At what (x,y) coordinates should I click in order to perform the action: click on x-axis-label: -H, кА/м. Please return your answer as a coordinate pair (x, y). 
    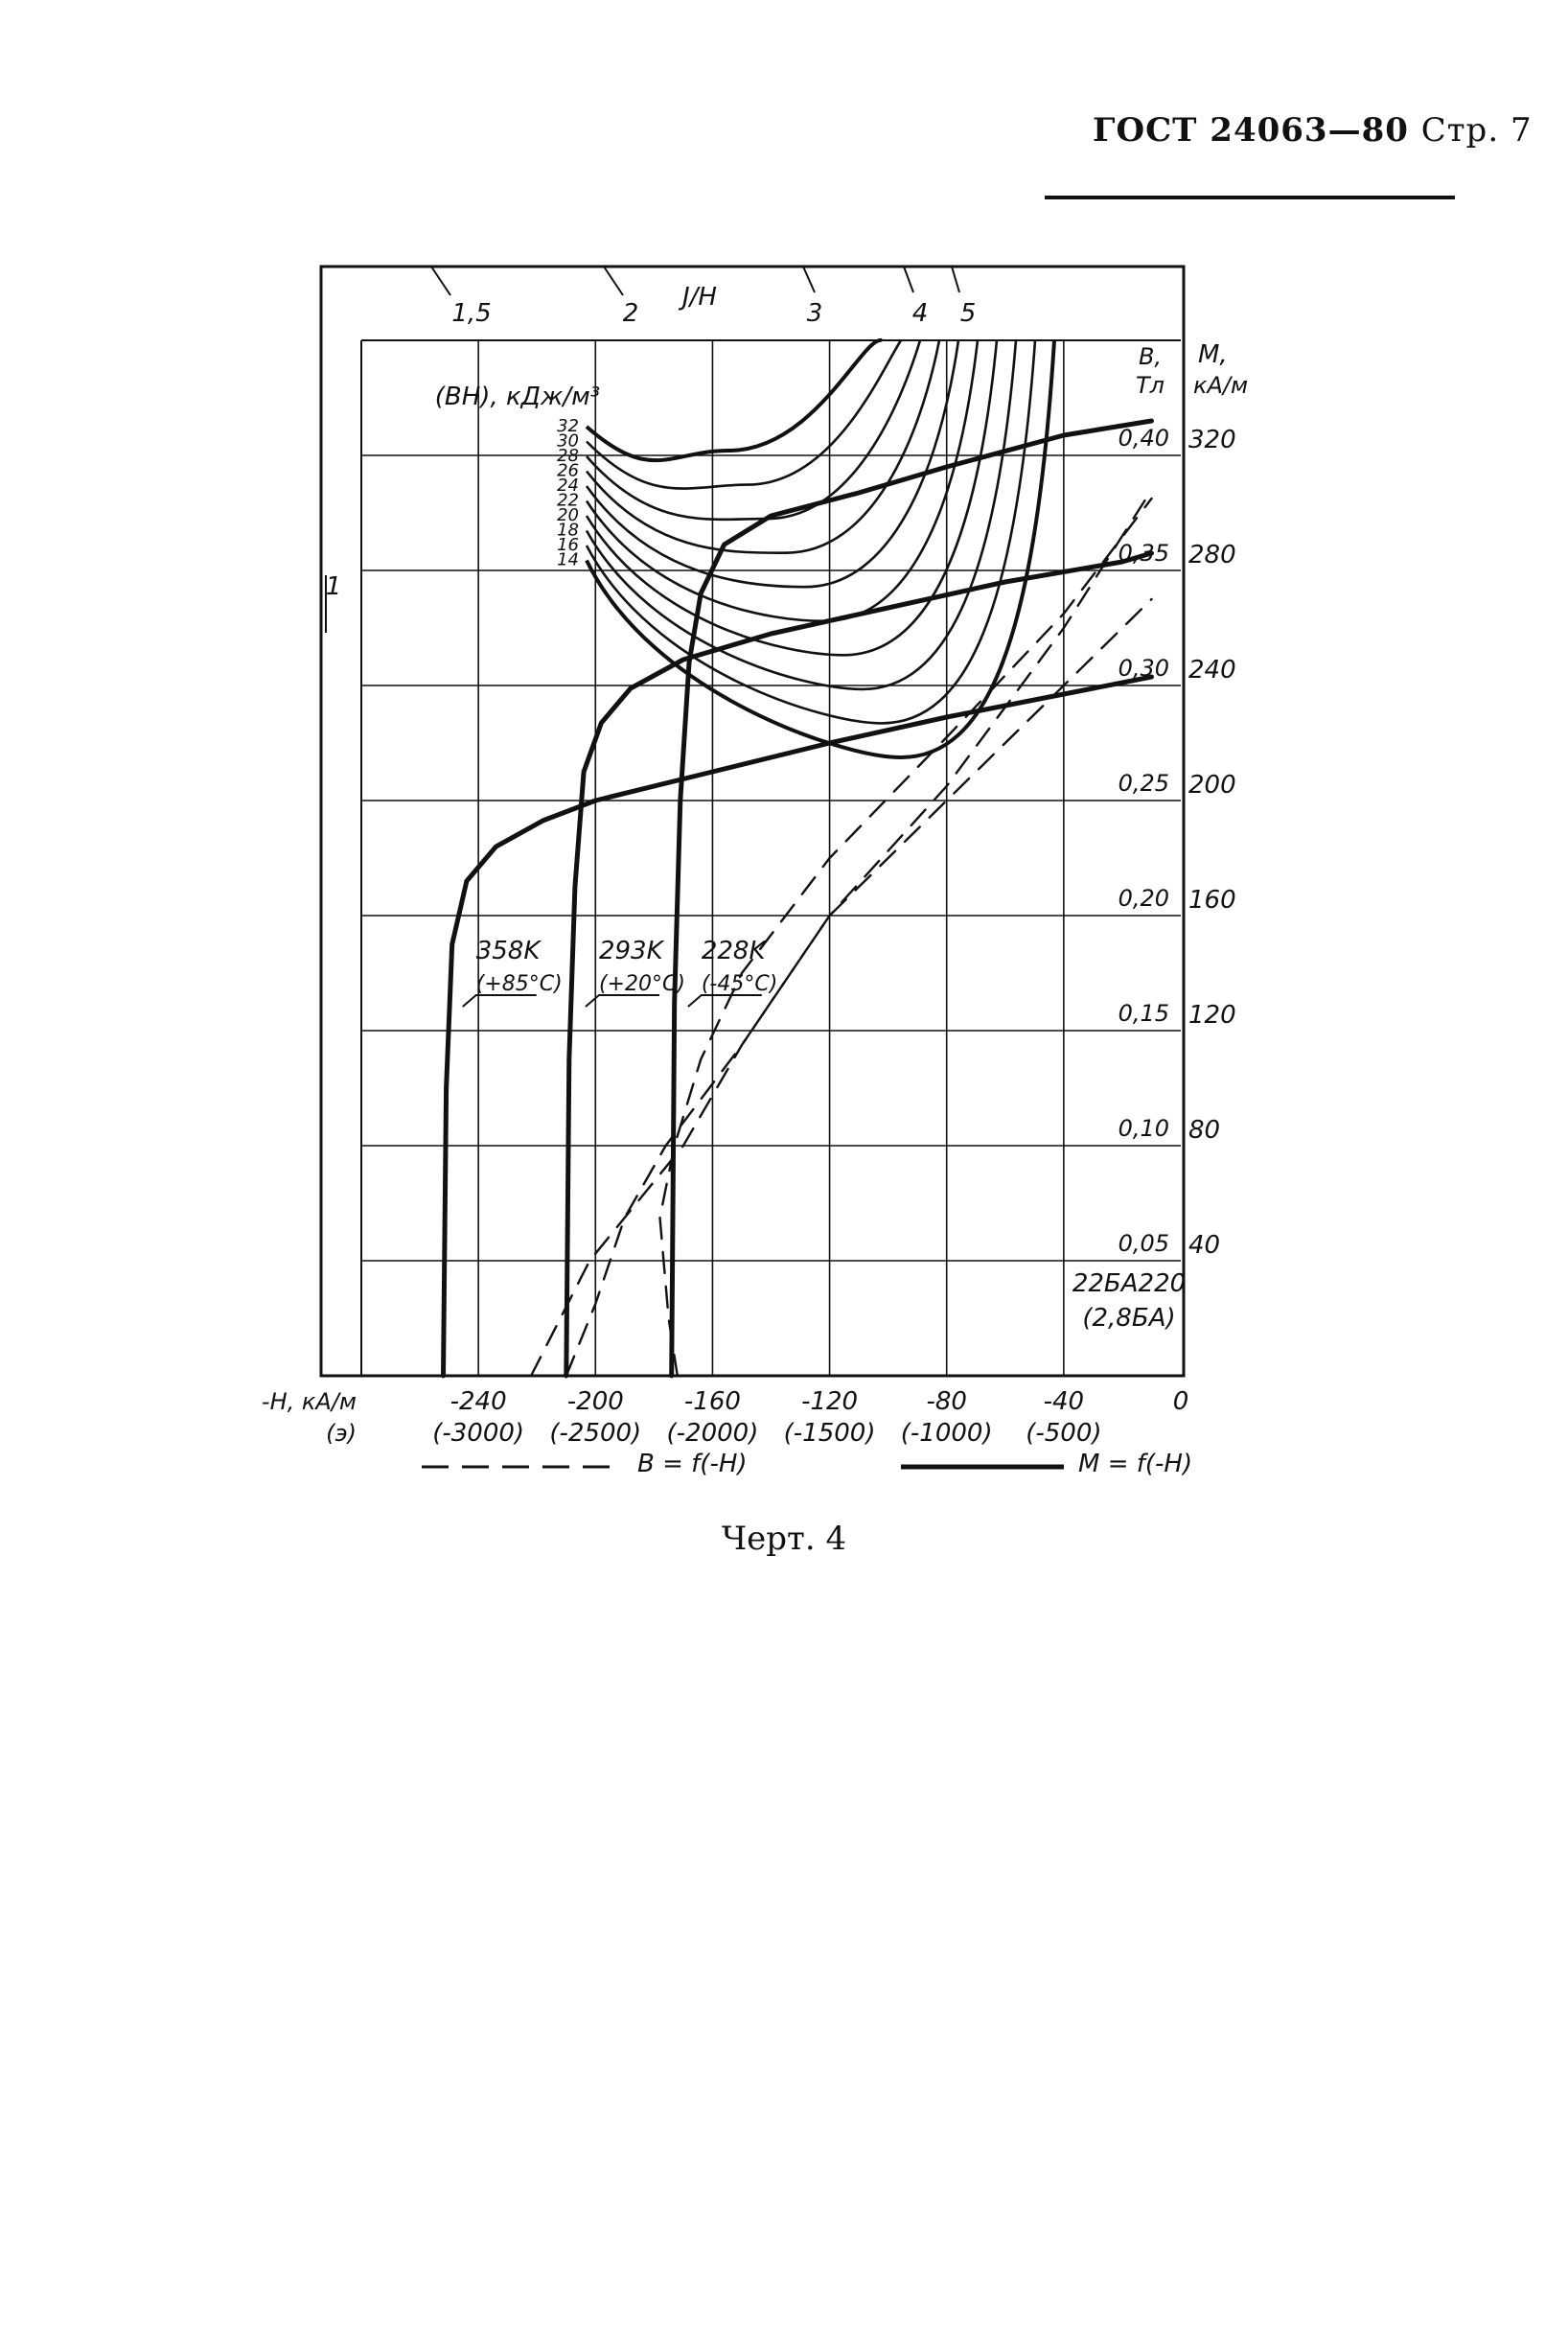
    Looking at the image, I should click on (309, 1401).